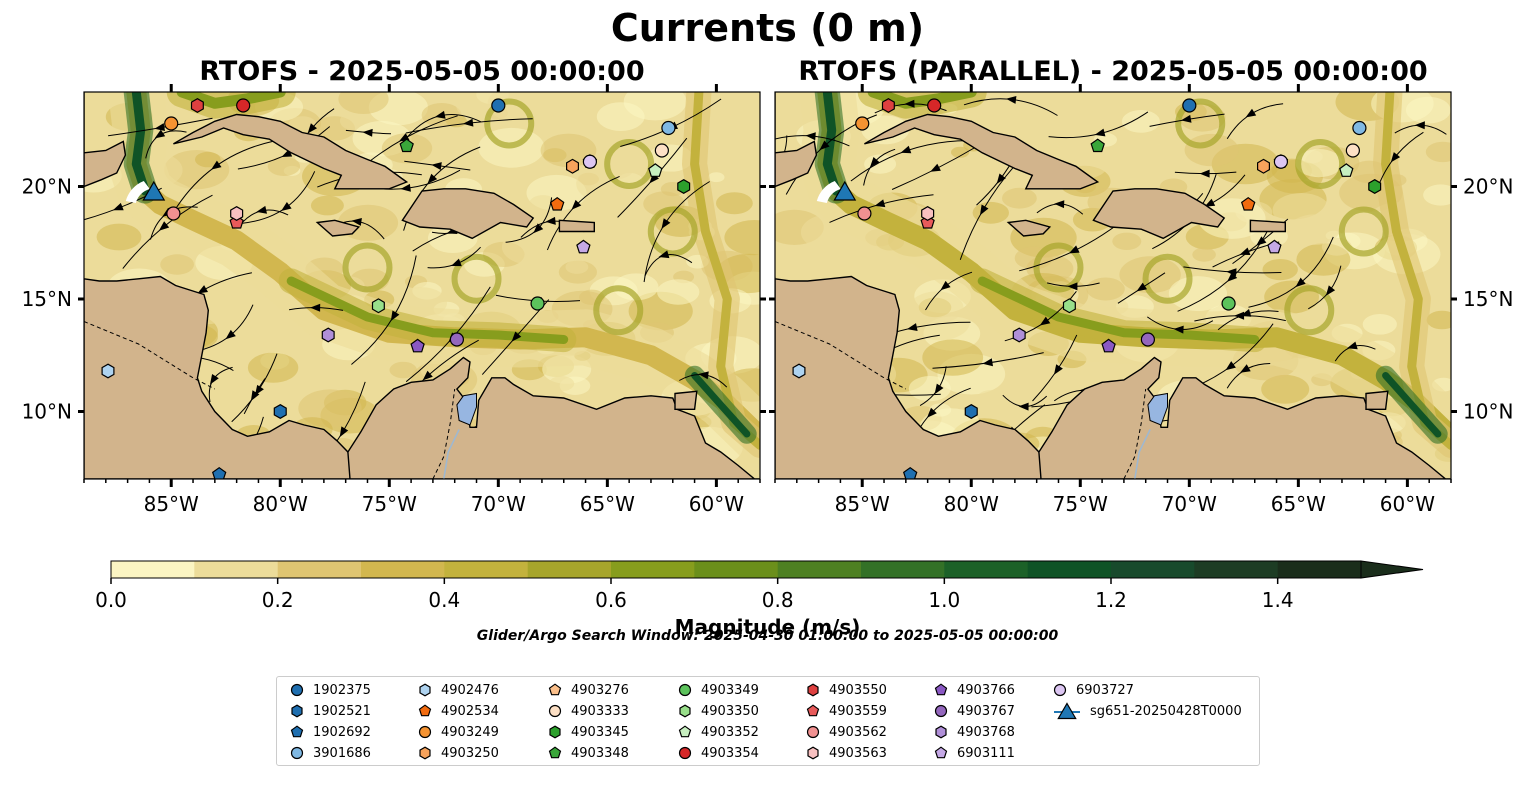 The height and width of the screenshot is (802, 1535). I want to click on lat-tick-label: 20°N, so click(1488, 187).